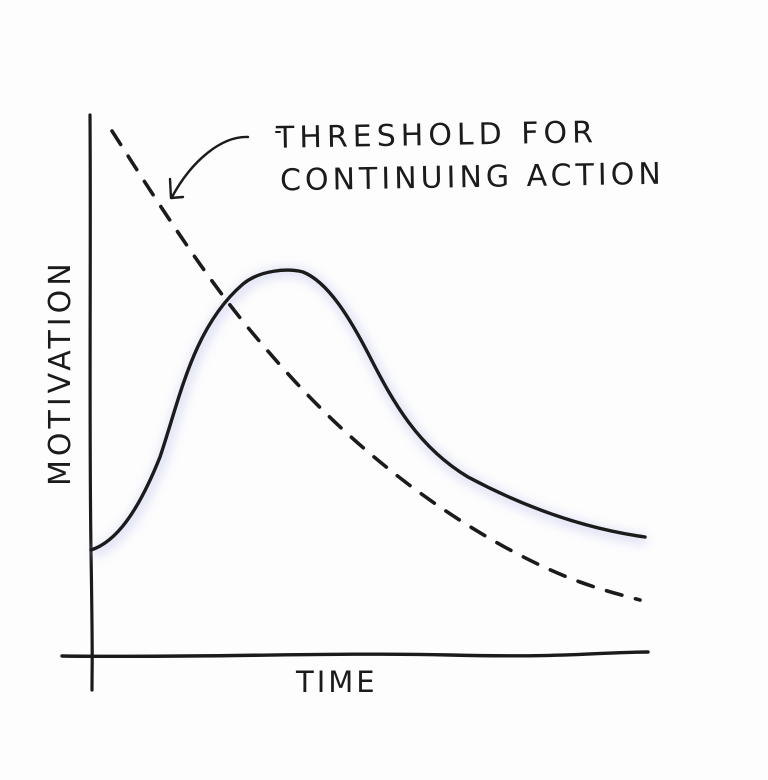 This screenshot has width=768, height=780. What do you see at coordinates (437, 135) in the screenshot?
I see `threshold-annotation-line1: THRESHOLD FOR` at bounding box center [437, 135].